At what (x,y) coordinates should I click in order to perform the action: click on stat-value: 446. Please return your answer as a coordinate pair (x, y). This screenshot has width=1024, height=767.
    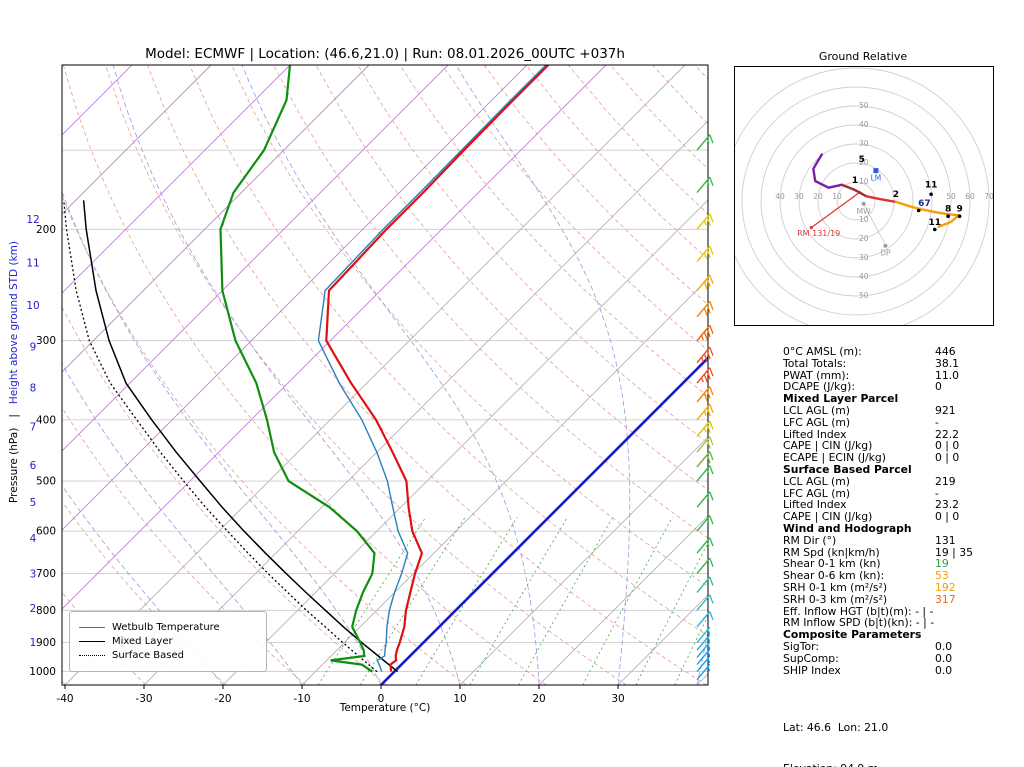
    Looking at the image, I should click on (945, 351).